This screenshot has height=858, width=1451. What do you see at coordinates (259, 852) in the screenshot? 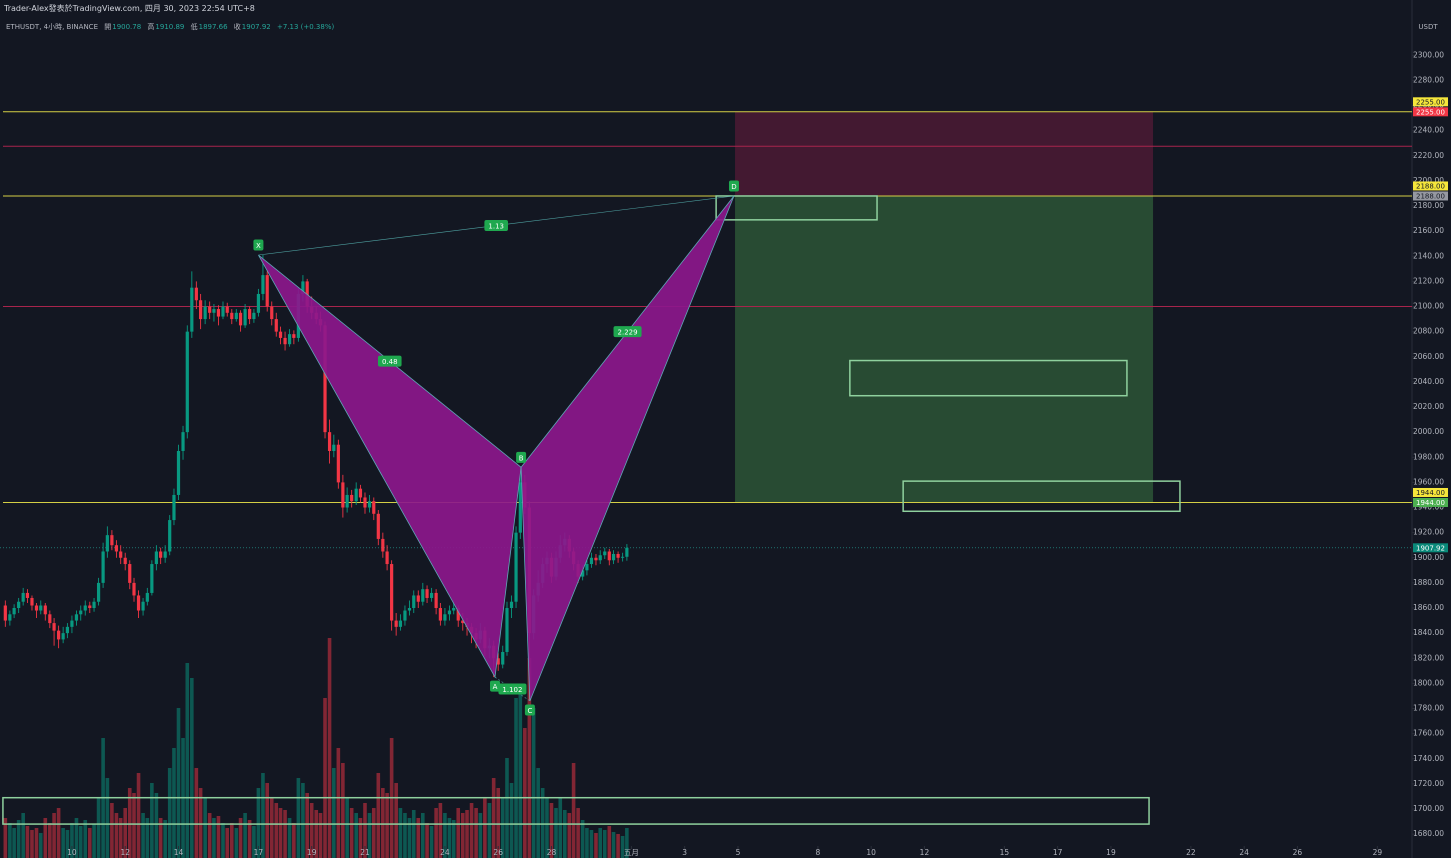
I see `x-tick-label: 17` at bounding box center [259, 852].